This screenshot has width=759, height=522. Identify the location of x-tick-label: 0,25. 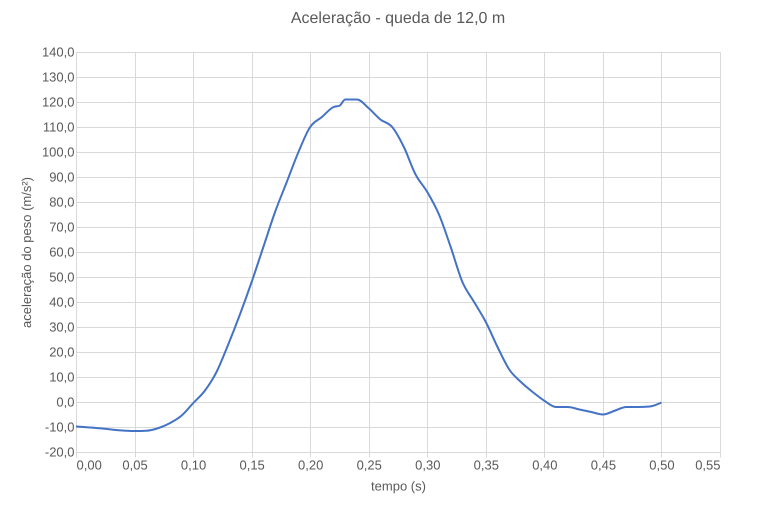
(369, 465).